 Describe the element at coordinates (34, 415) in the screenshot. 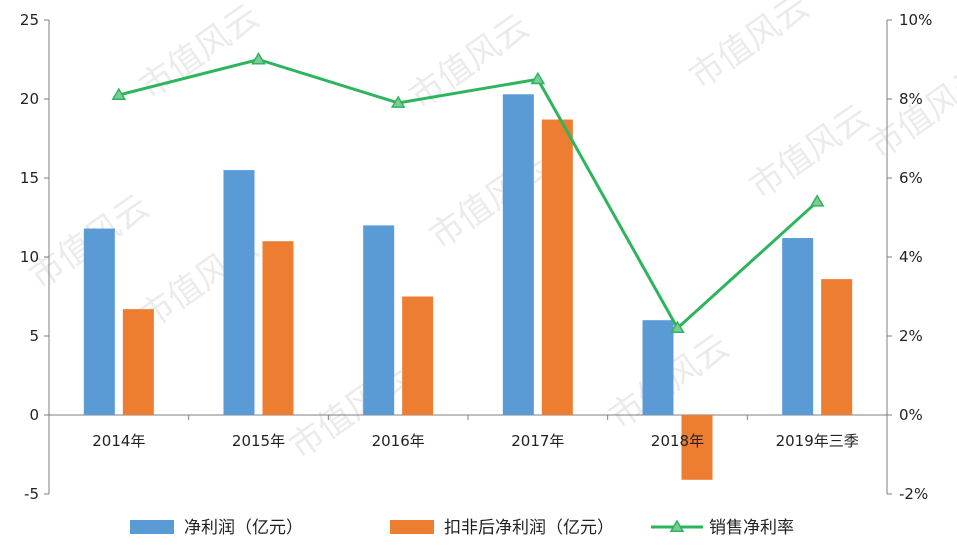

I see `left-tick-label: 0` at that location.